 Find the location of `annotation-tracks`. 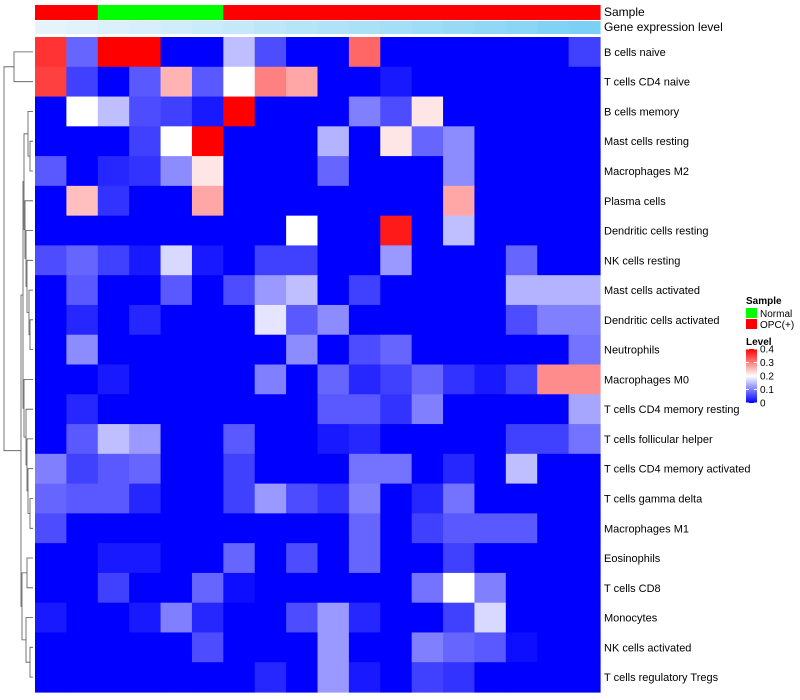

annotation-tracks is located at coordinates (318, 19).